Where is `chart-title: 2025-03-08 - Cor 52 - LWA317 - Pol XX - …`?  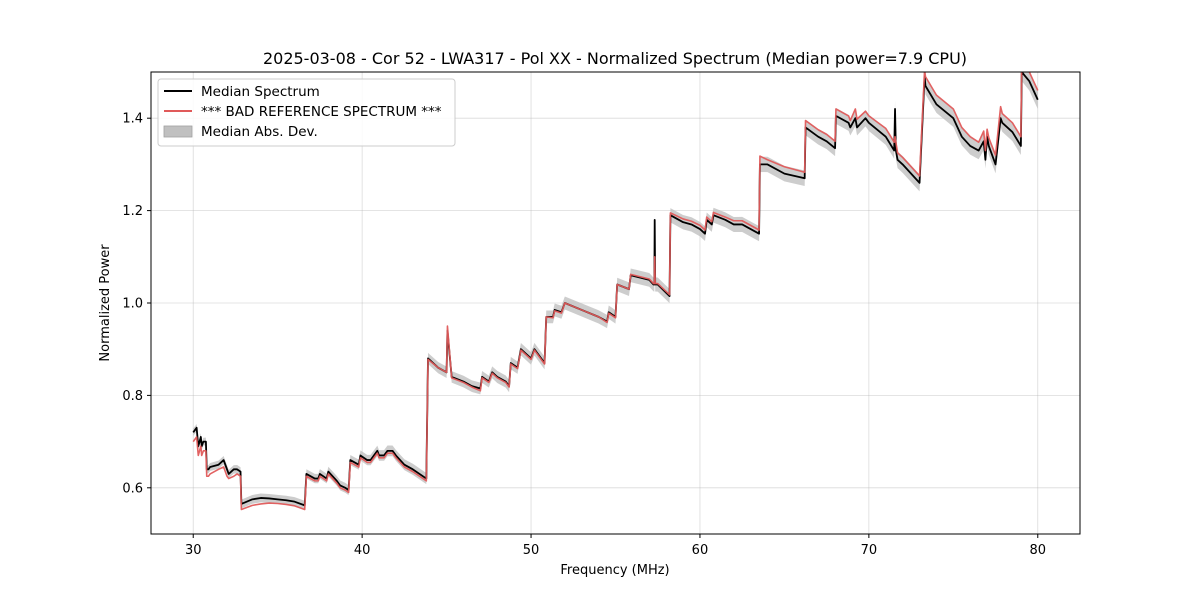
chart-title: 2025-03-08 - Cor 52 - LWA317 - Pol XX - … is located at coordinates (615, 58).